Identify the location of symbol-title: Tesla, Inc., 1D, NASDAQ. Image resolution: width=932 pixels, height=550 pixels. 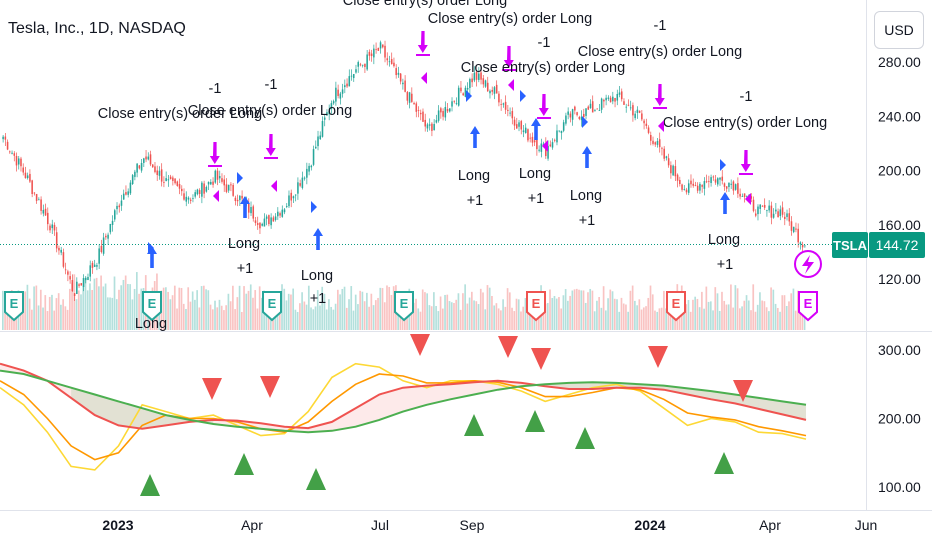
(97, 28).